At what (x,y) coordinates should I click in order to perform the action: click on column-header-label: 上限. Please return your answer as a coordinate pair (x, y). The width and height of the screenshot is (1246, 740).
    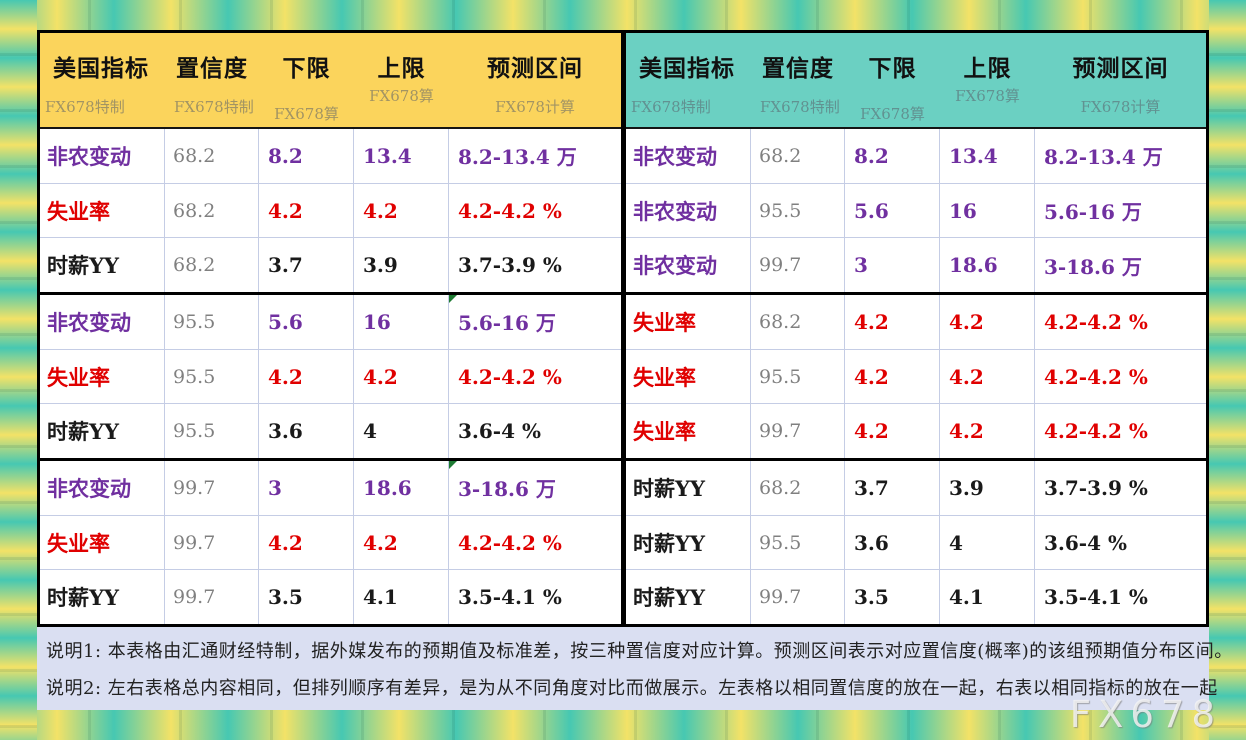
    Looking at the image, I should click on (987, 68).